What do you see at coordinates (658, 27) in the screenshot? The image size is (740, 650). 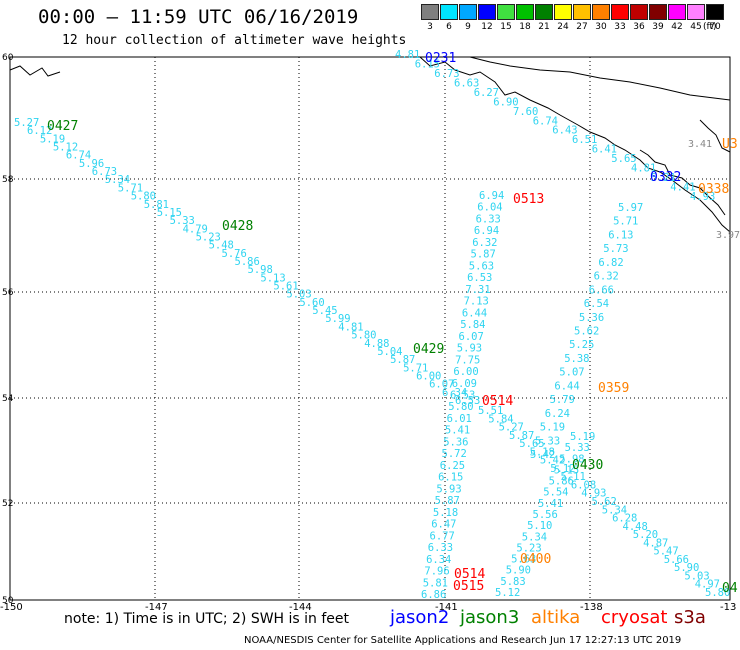 I see `colorbar-label: 39` at bounding box center [658, 27].